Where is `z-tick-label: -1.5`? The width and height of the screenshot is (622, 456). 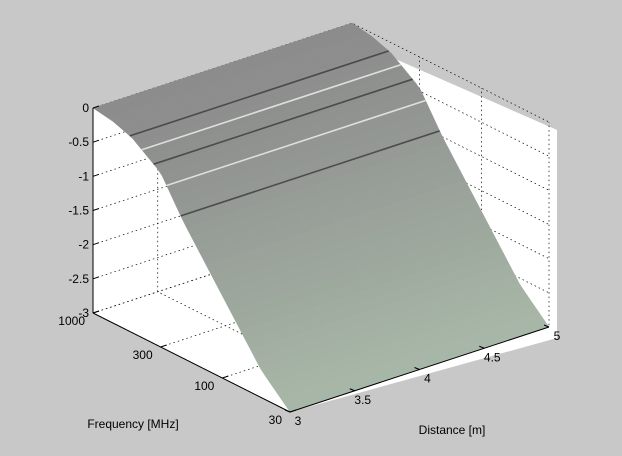
z-tick-label: -1.5 is located at coordinates (78, 211).